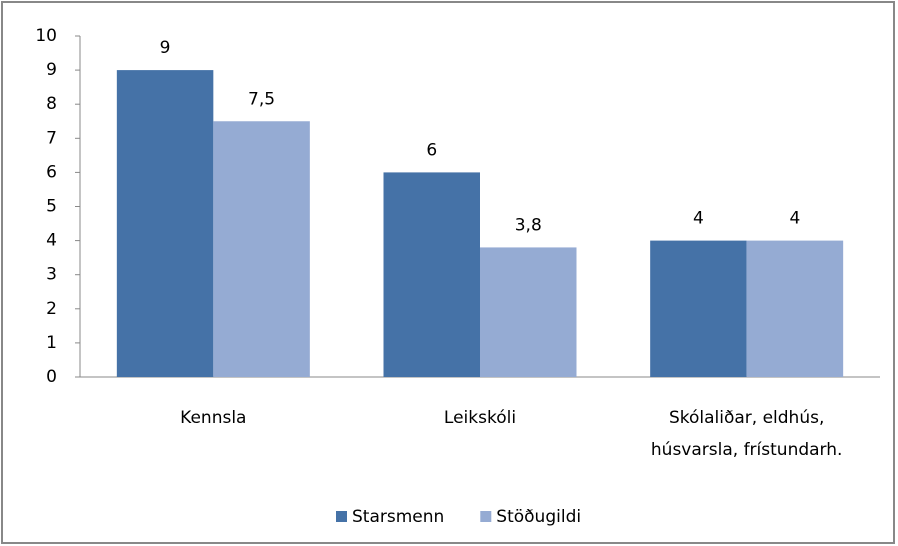 The width and height of the screenshot is (898, 546). Describe the element at coordinates (46, 36) in the screenshot. I see `y-tick-label: 10` at that location.